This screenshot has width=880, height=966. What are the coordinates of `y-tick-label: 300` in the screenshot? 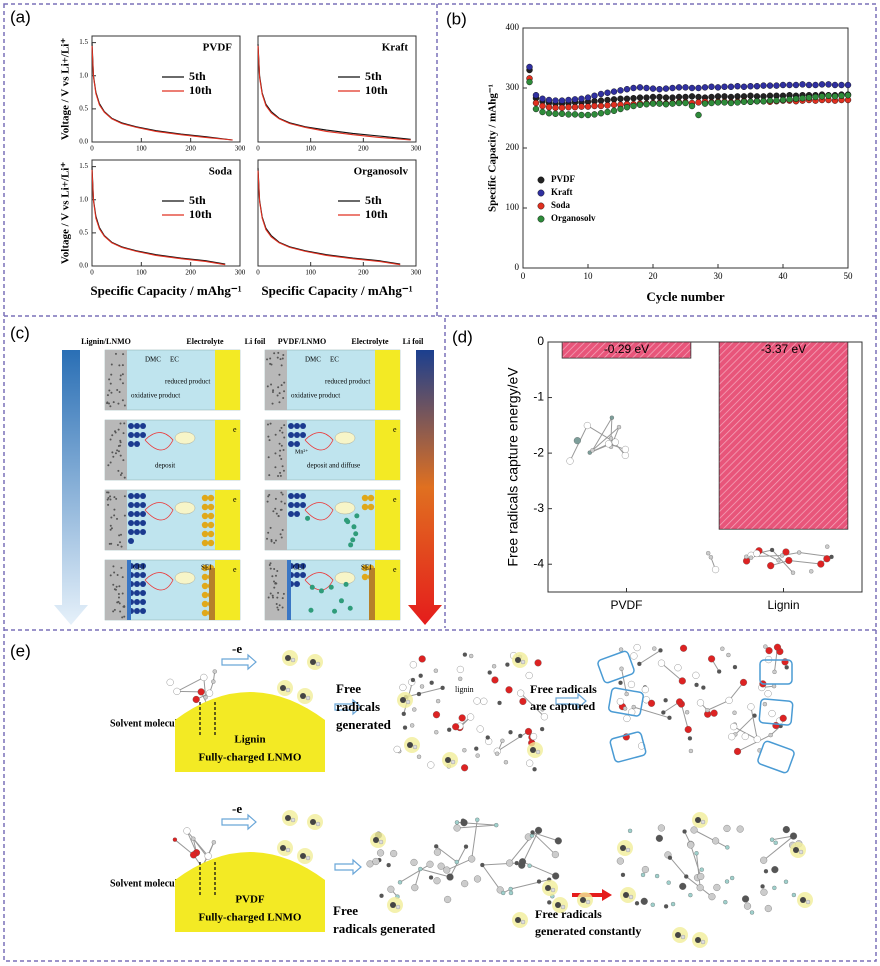 It's located at (513, 87).